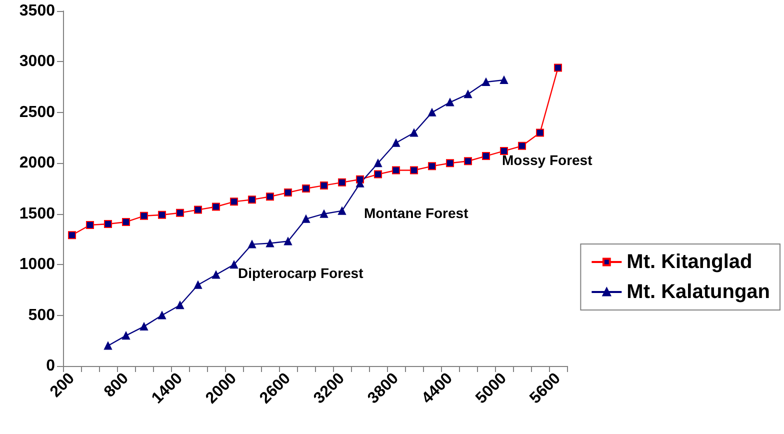 Image resolution: width=784 pixels, height=434 pixels. Describe the element at coordinates (698, 292) in the screenshot. I see `legend-label: Mt. Kalatungan` at that location.